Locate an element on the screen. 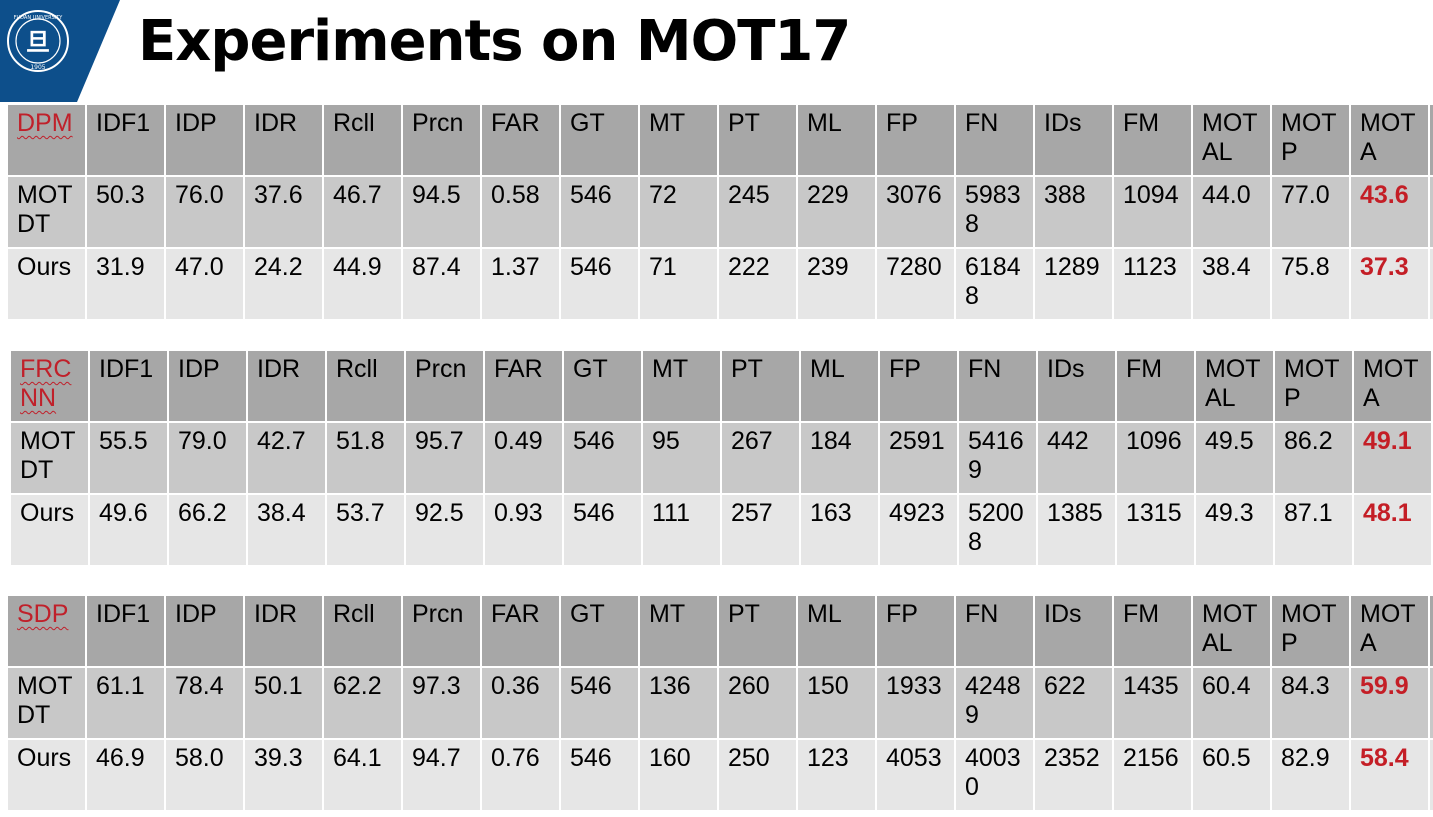 The image size is (1433, 817). cell-idr: 38.4 is located at coordinates (286, 530).